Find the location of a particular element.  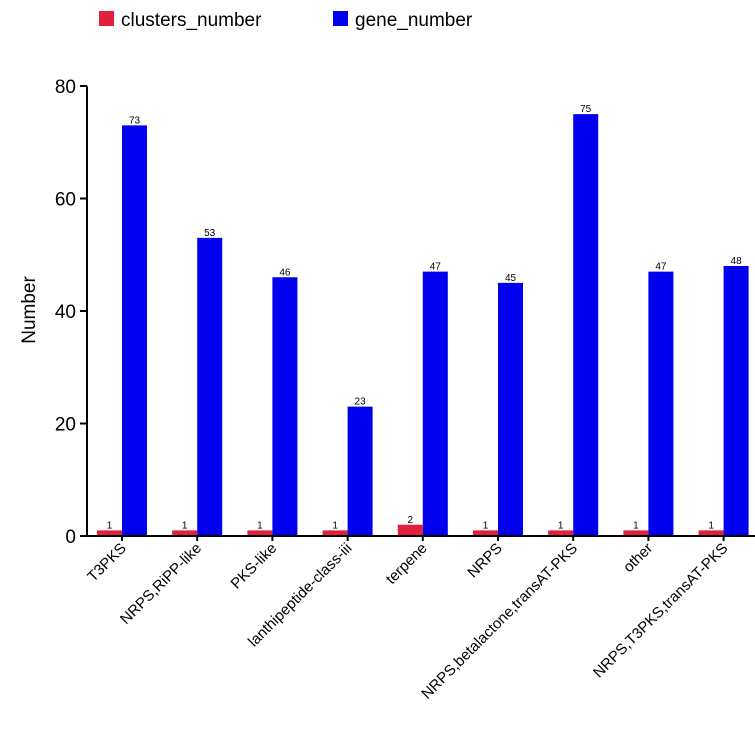

data-label-gene-number: 75 is located at coordinates (586, 109).